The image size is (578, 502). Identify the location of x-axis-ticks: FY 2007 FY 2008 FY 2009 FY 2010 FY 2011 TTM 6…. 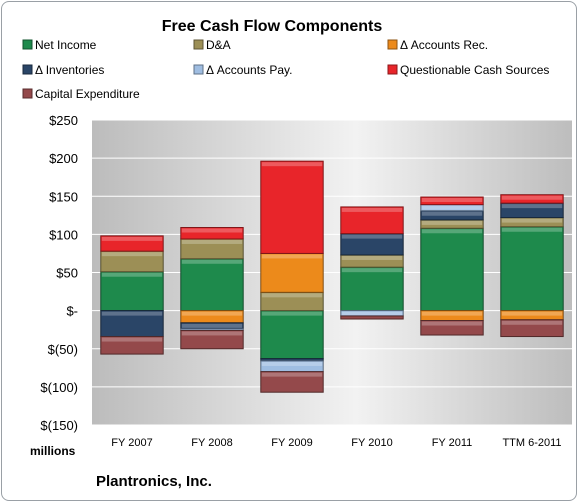
(336, 443).